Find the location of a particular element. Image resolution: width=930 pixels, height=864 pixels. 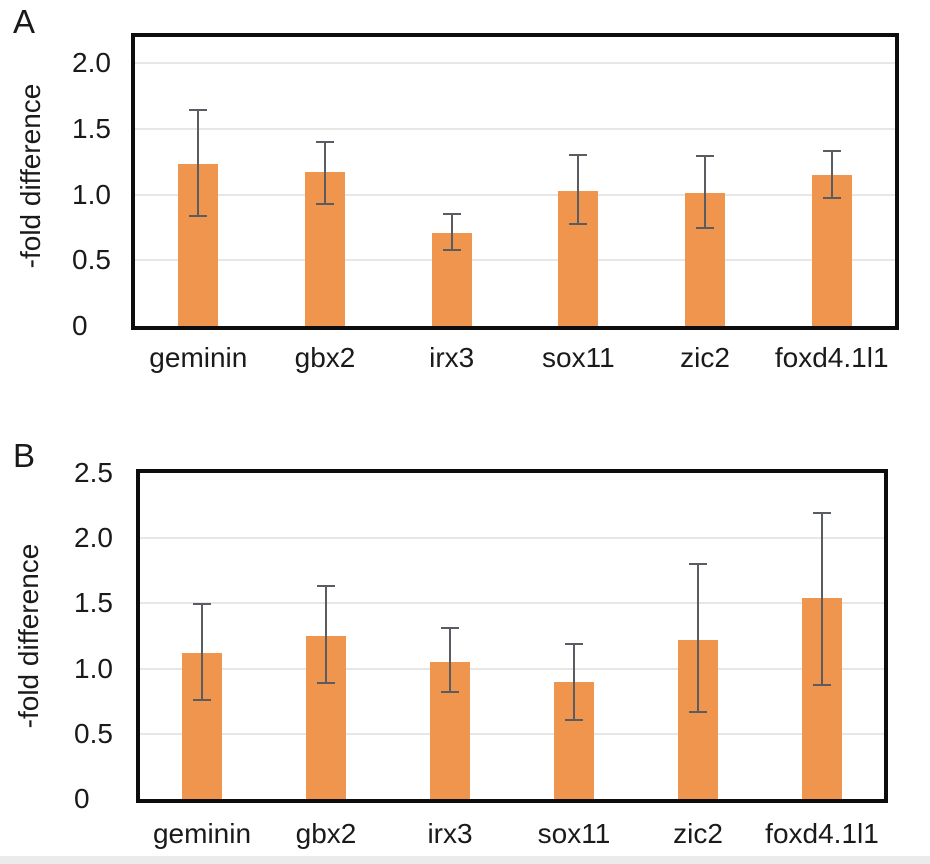

y-axis-title-b: -fold difference is located at coordinates (28, 636).